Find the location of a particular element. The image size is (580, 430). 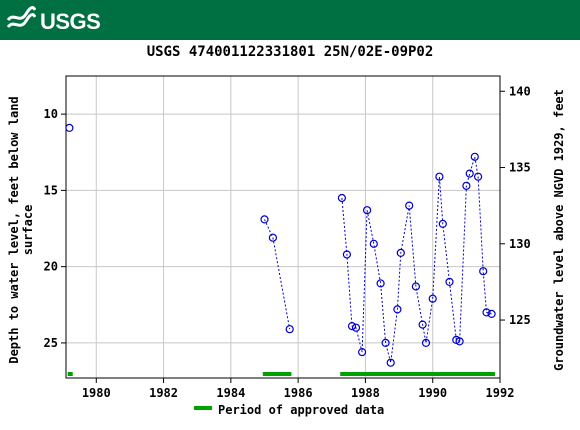

x-tick-label: 1988 is located at coordinates (365, 393).